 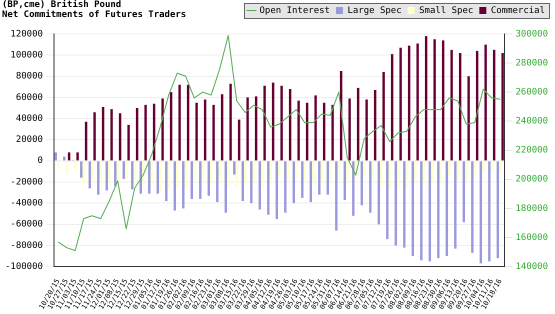 I want to click on y-tick-label: -100000, so click(x=23, y=267).